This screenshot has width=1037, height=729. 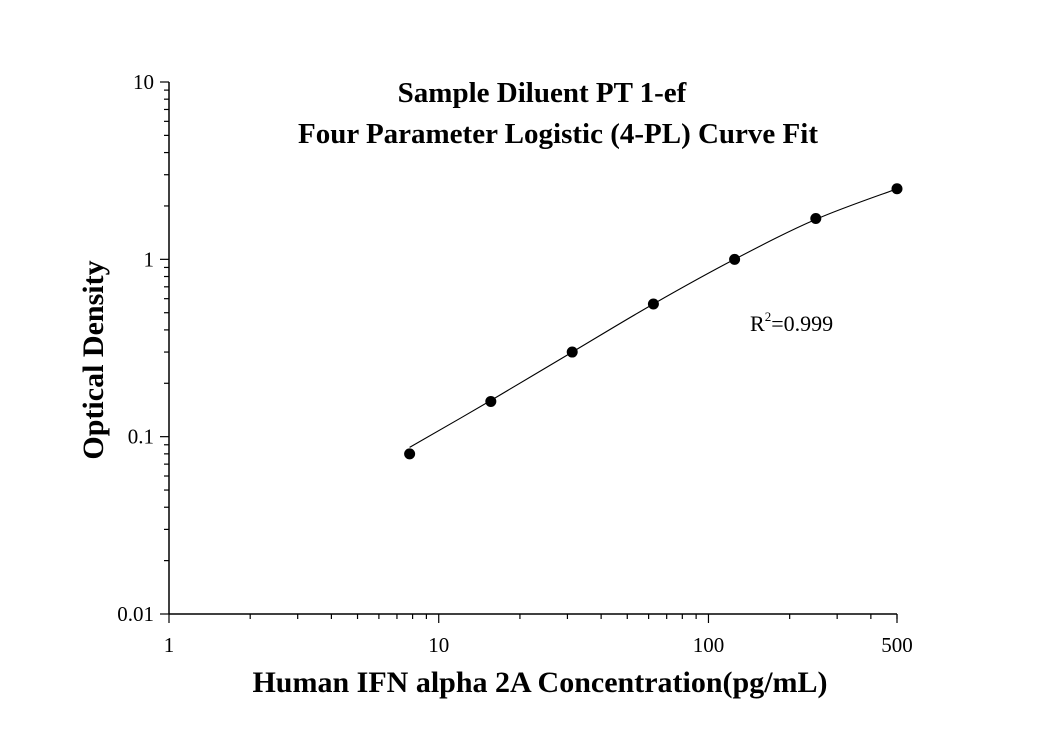 I want to click on x-axis-ticks: 1 10 100 500, so click(x=538, y=635).